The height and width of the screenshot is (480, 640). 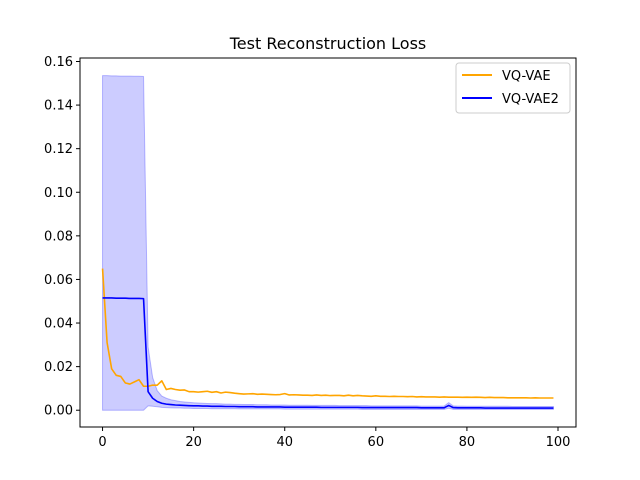 What do you see at coordinates (58, 106) in the screenshot?
I see `y-tick-label: 0.14` at bounding box center [58, 106].